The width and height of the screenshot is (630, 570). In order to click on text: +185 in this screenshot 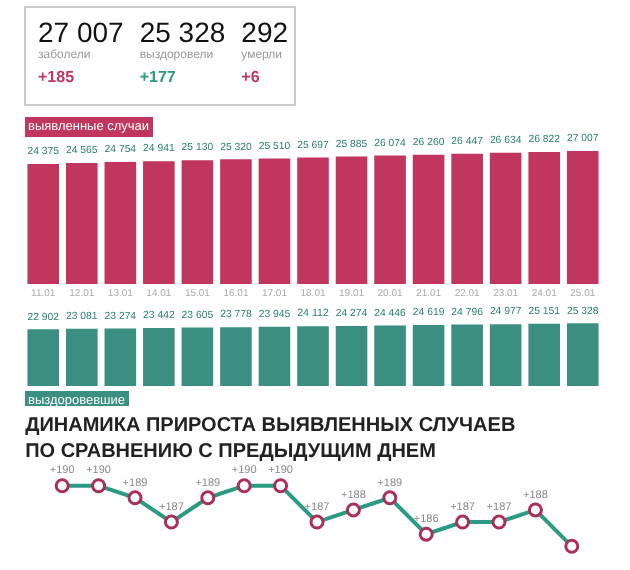, I will do `click(57, 77)`.